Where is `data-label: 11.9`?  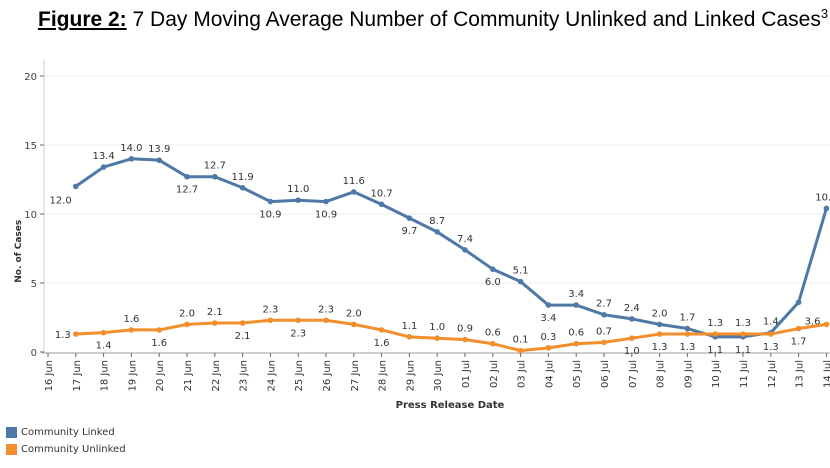 data-label: 11.9 is located at coordinates (242, 177).